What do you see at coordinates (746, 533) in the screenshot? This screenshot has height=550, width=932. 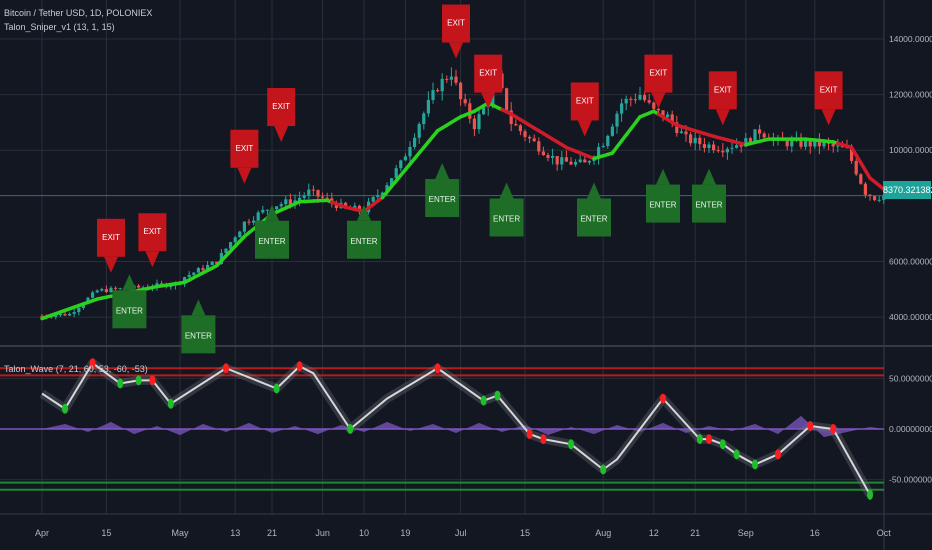 I see `time-tick-label: Sep` at bounding box center [746, 533].